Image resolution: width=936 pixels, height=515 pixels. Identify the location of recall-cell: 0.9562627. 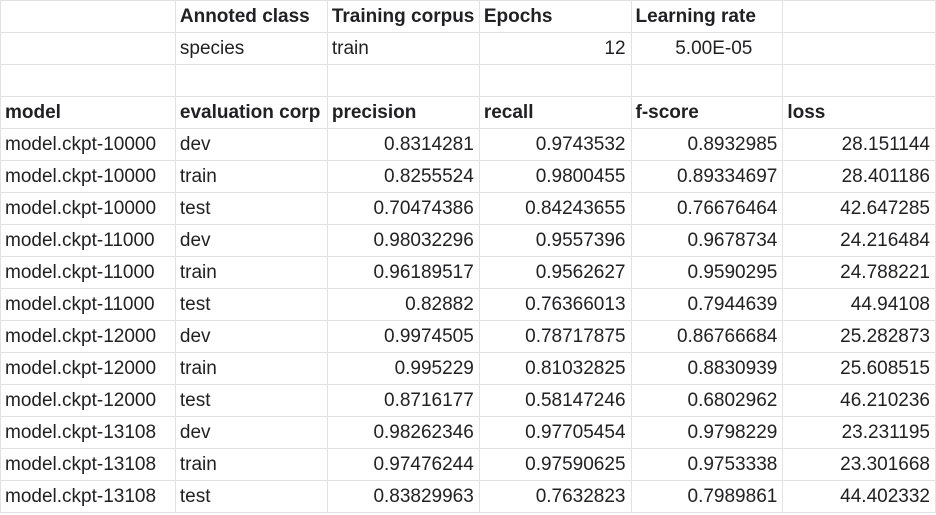
(555, 272).